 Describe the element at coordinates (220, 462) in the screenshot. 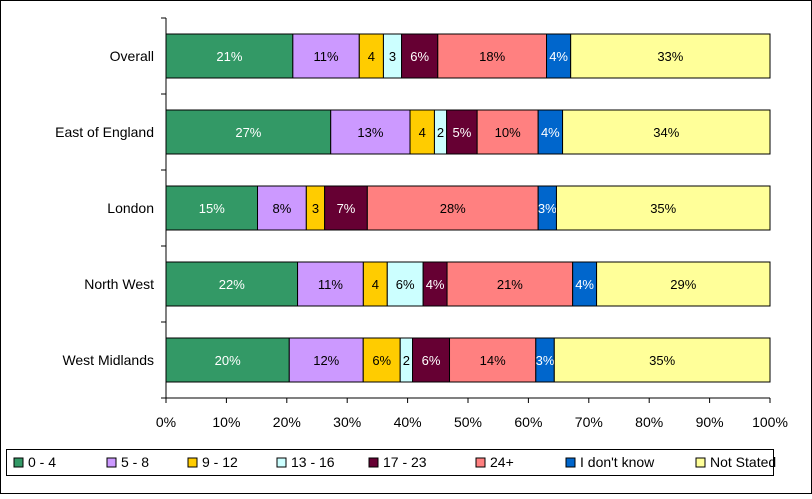

I see `legend-label-9-12: 9 - 12` at that location.